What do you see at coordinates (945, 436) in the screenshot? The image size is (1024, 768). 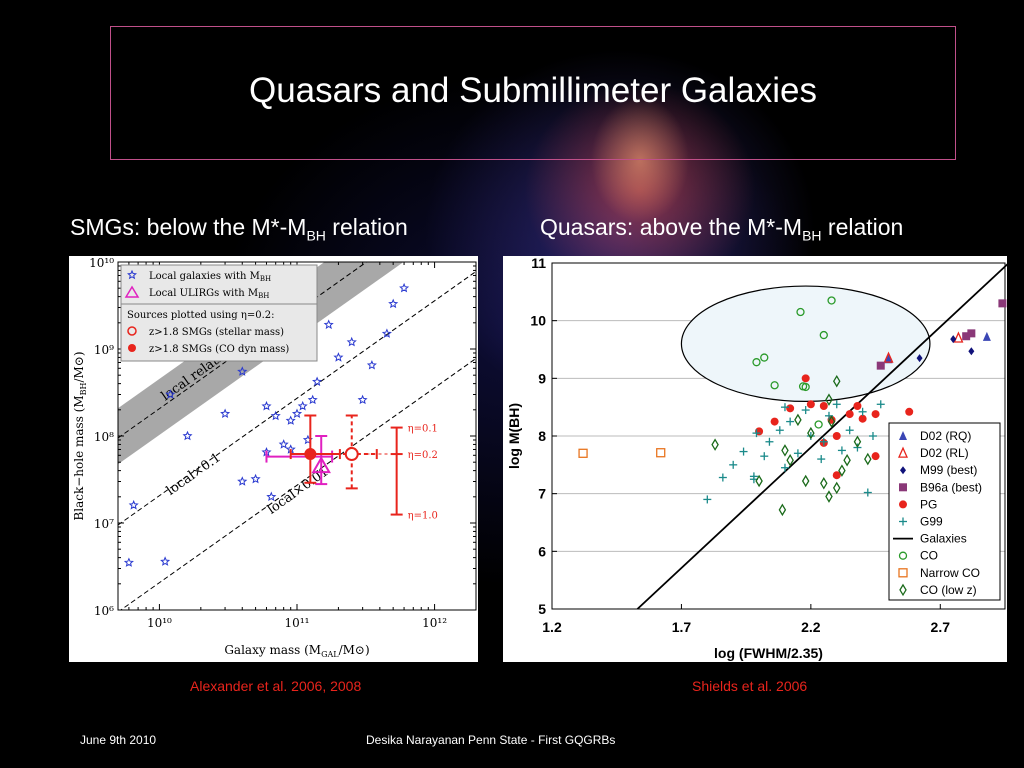 I see `legend-label-d02-rq: D02 (RQ)` at bounding box center [945, 436].